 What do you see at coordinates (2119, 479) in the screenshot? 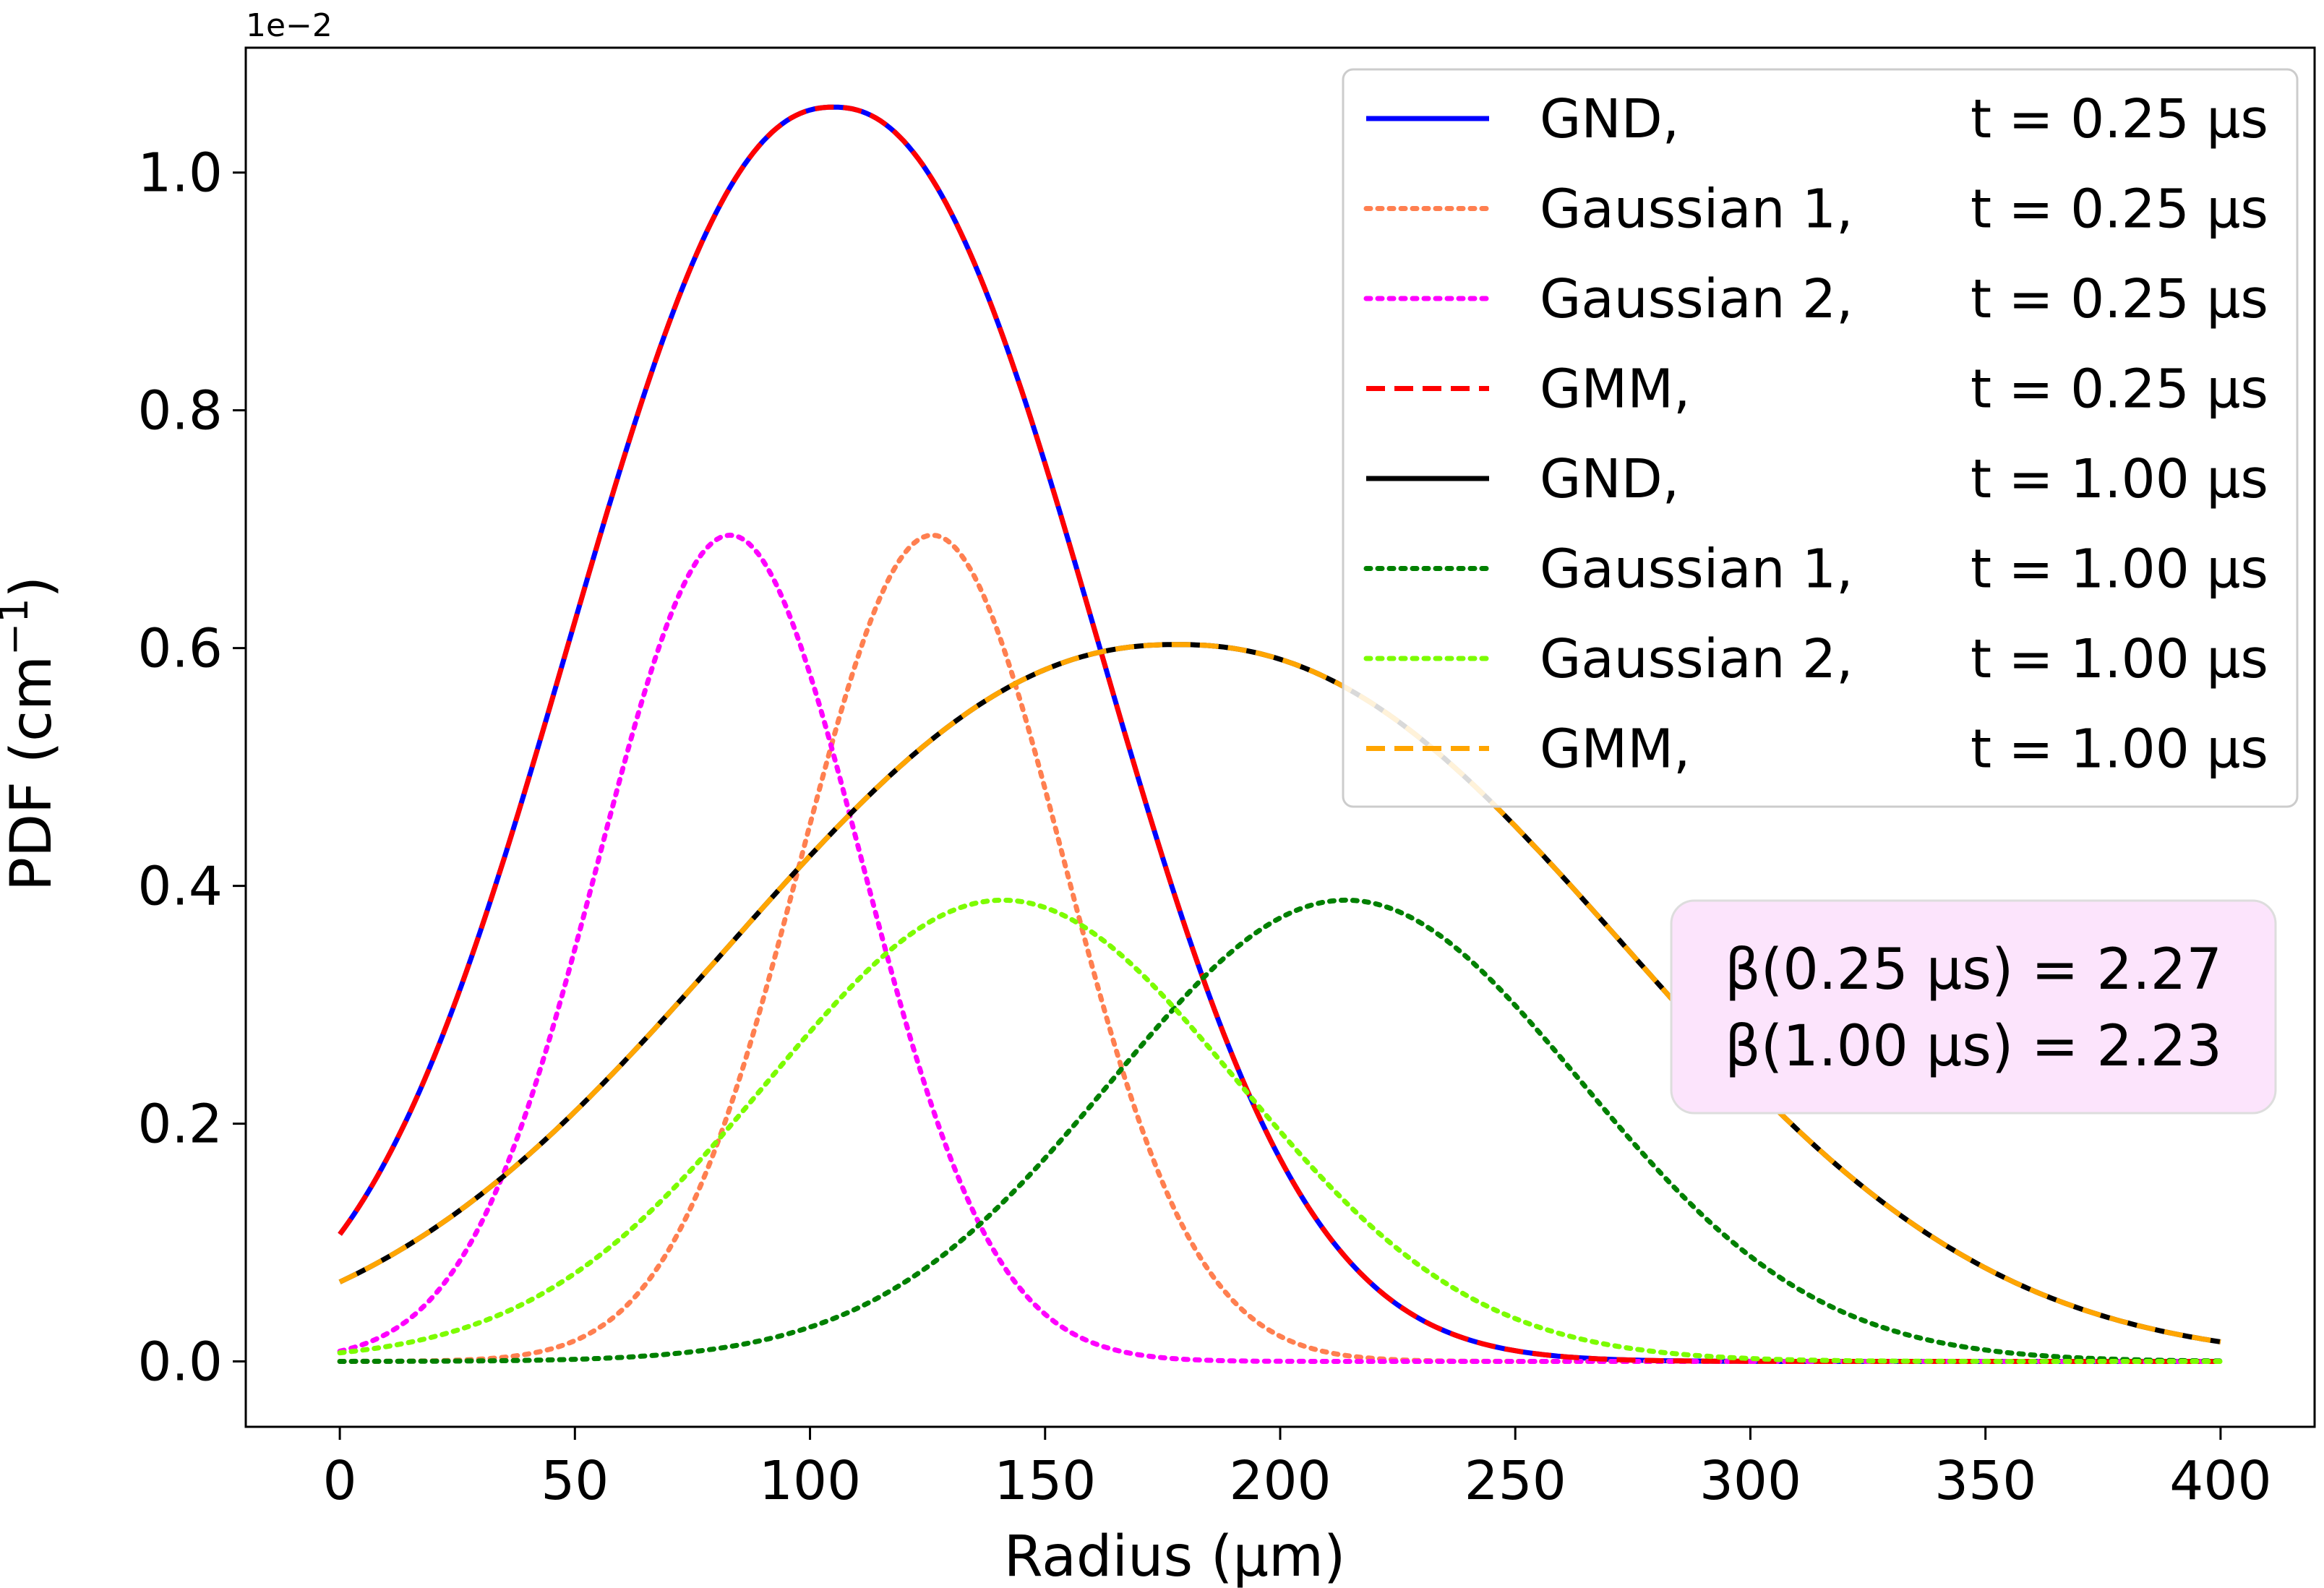
I see `legend-time-gnd-t-1-00-s: t = 1.00 µs` at bounding box center [2119, 479].